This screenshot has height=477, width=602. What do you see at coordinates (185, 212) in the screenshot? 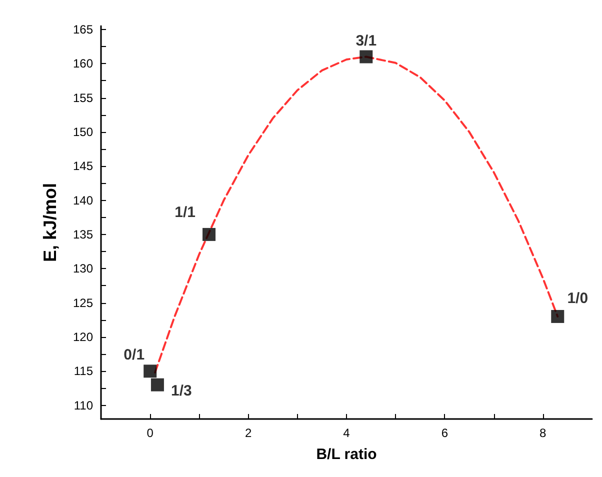
I see `annotation: 1/1` at bounding box center [185, 212].